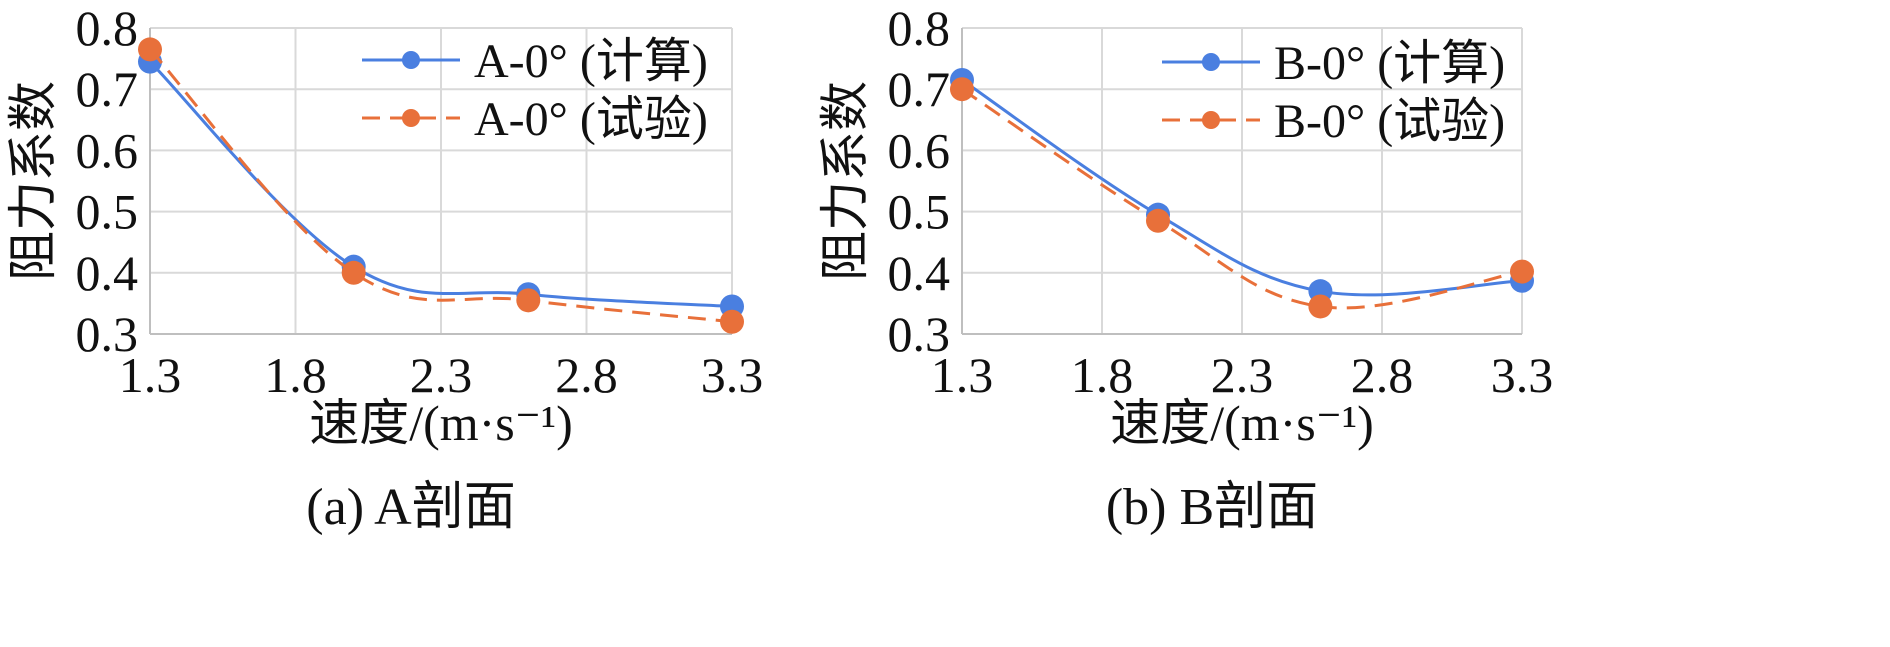  I want to click on series-line-a-test, so click(440, 186).